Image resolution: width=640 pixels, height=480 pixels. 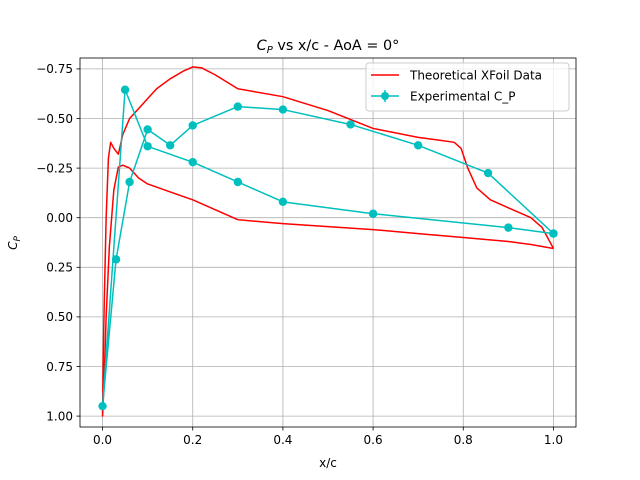 What do you see at coordinates (59, 218) in the screenshot?
I see `y-tick-label: 0.00` at bounding box center [59, 218].